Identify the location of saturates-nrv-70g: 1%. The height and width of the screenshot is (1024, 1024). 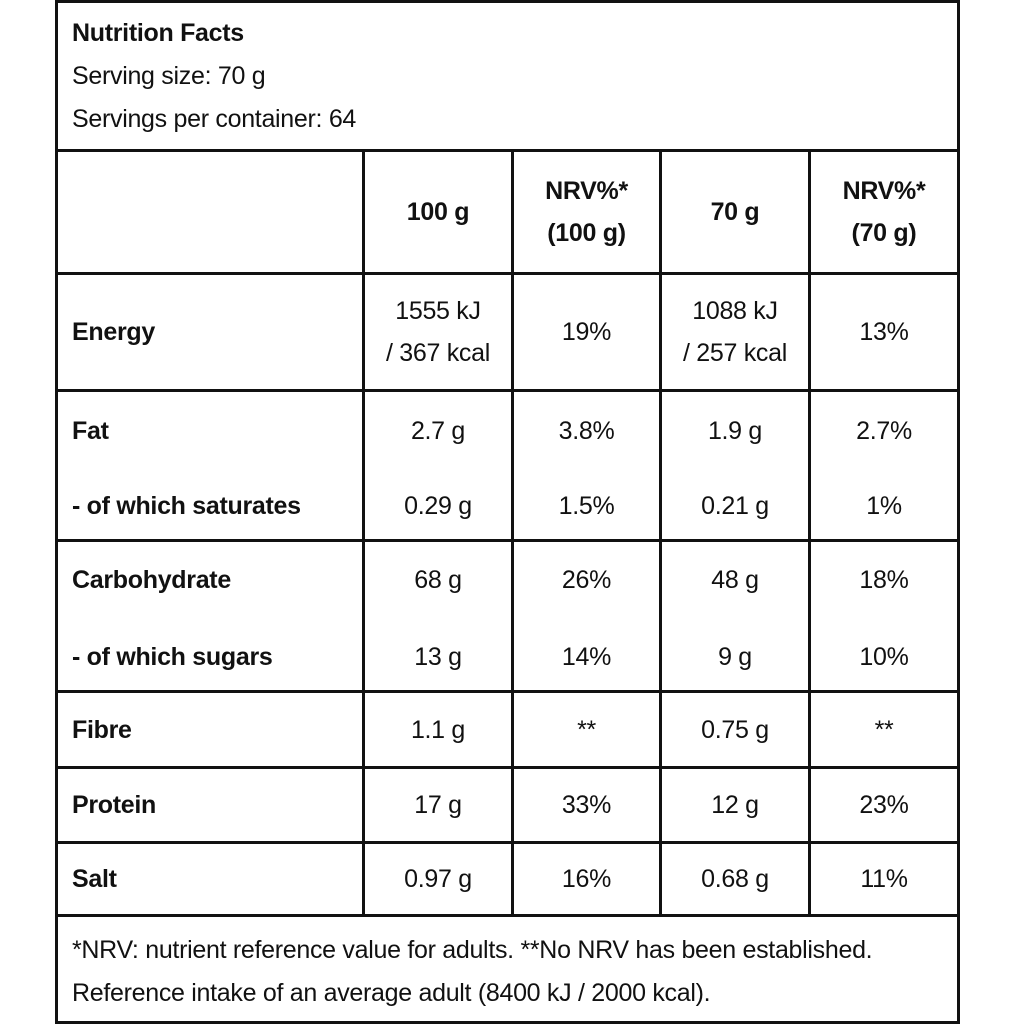
(884, 506).